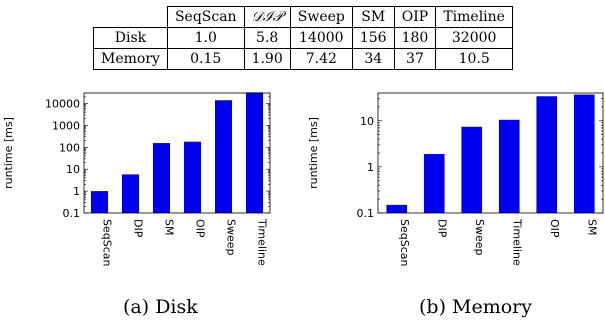 The height and width of the screenshot is (334, 605). I want to click on column-header: OIP, so click(415, 17).